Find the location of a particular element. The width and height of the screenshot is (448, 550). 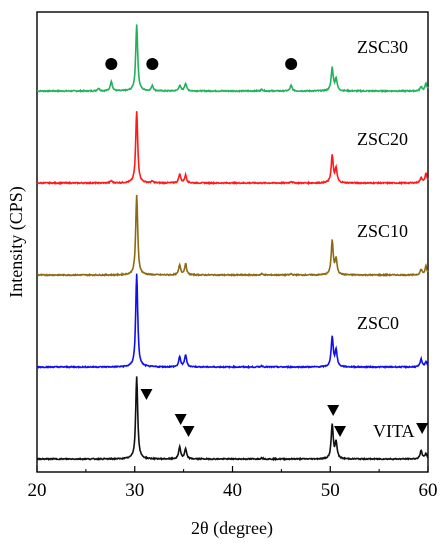

series-line-zsc20 is located at coordinates (232, 148).